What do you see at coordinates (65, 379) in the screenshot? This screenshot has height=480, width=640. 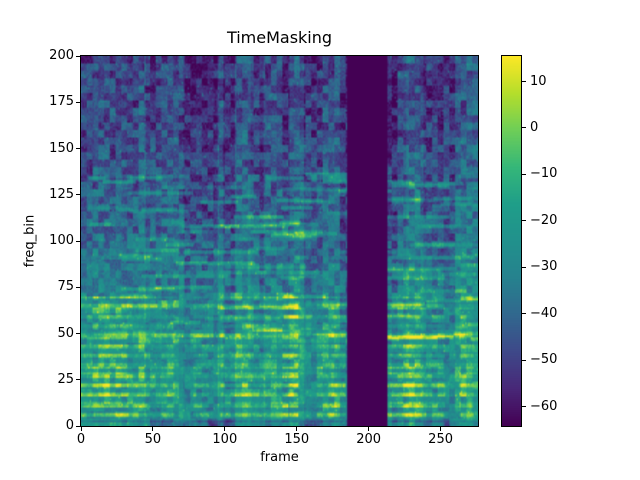 I see `y-tick-label: 25` at bounding box center [65, 379].